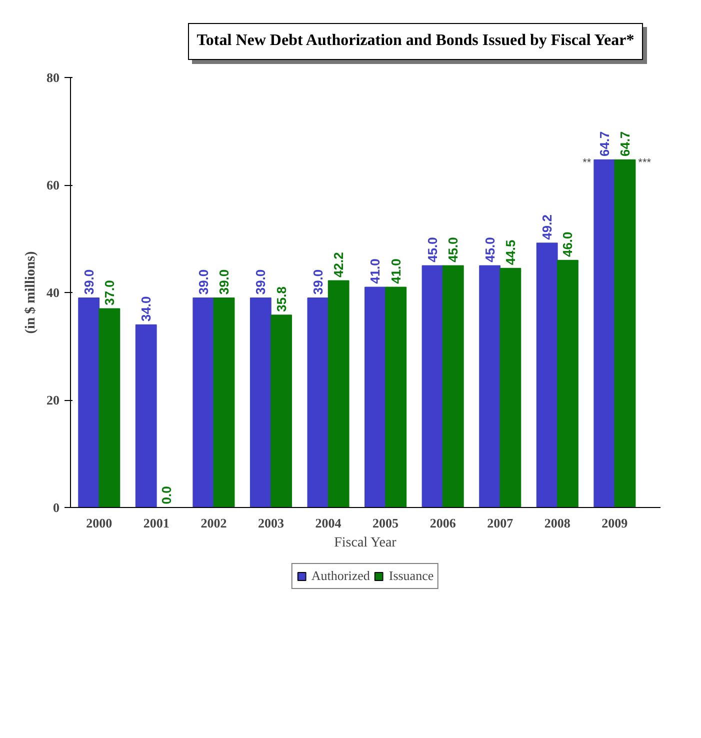 The height and width of the screenshot is (738, 701). What do you see at coordinates (645, 162) in the screenshot?
I see `annotation: ***` at bounding box center [645, 162].